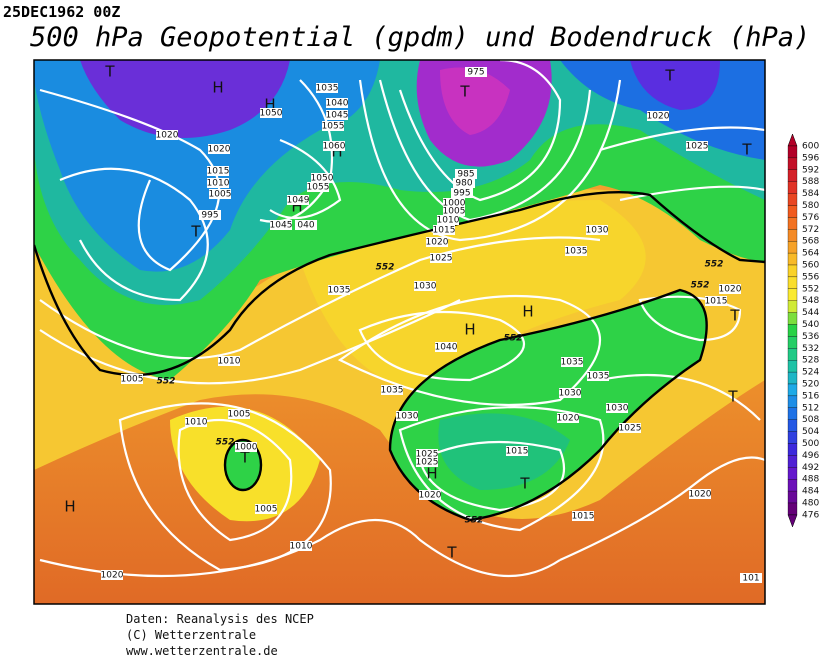 The image size is (823, 656). Describe the element at coordinates (810, 515) in the screenshot. I see `legend-tick-label: 476` at that location.